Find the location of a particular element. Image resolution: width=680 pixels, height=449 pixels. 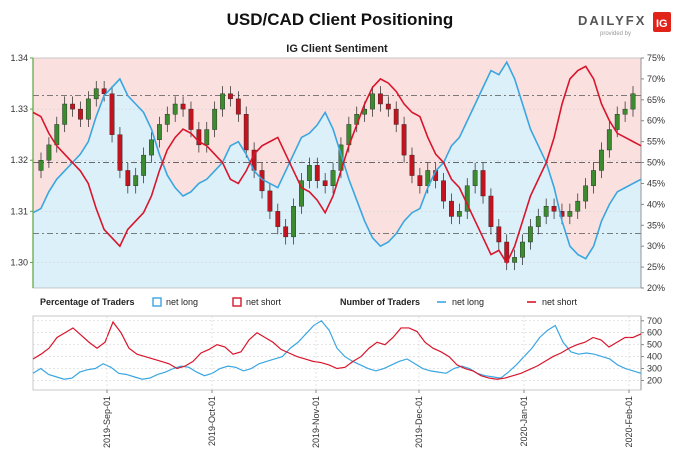

legend-short-label-2: net short is located at coordinates (560, 302).